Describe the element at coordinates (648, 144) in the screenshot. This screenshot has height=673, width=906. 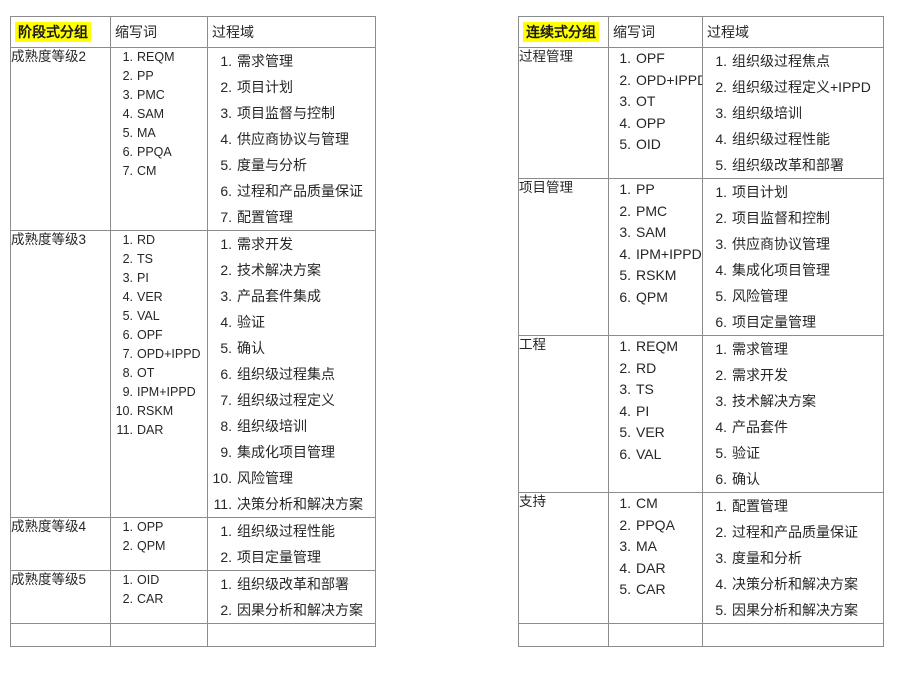
I see `abbr-item-text: OID` at that location.